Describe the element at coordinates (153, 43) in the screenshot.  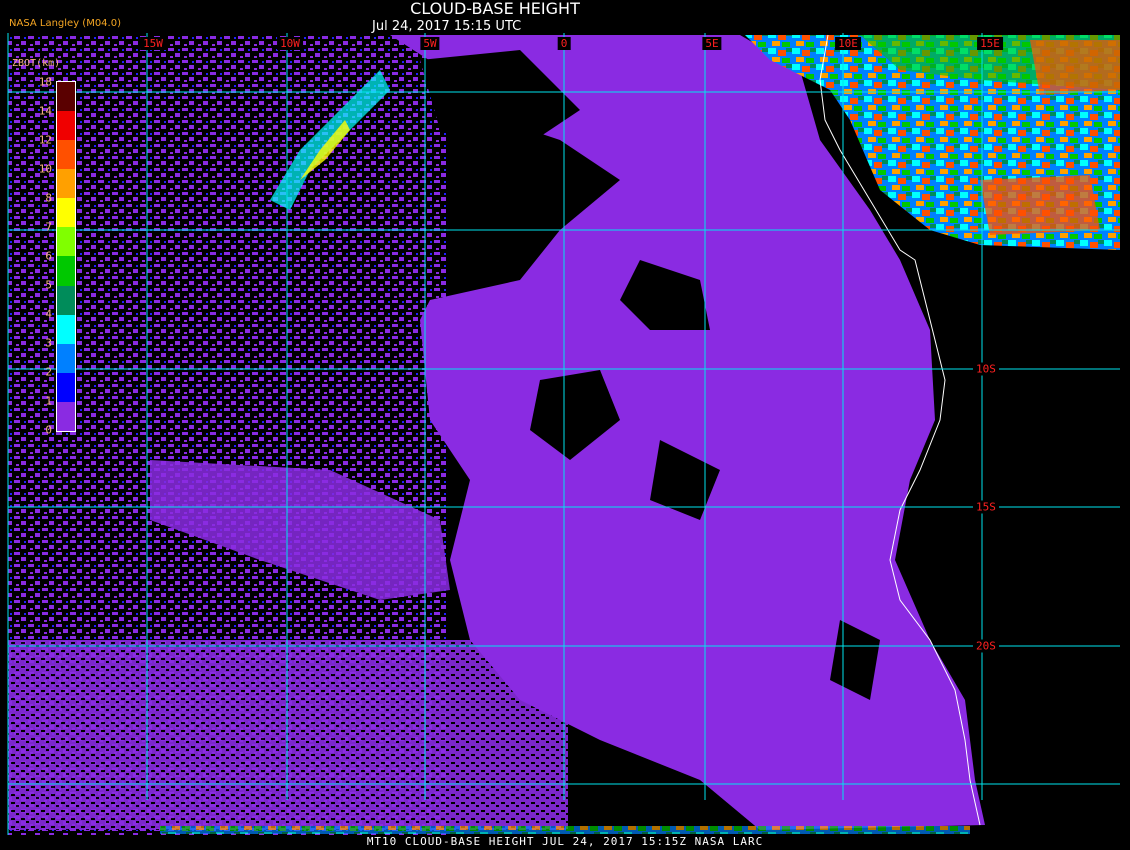
I see `lon-label: 15W` at that location.